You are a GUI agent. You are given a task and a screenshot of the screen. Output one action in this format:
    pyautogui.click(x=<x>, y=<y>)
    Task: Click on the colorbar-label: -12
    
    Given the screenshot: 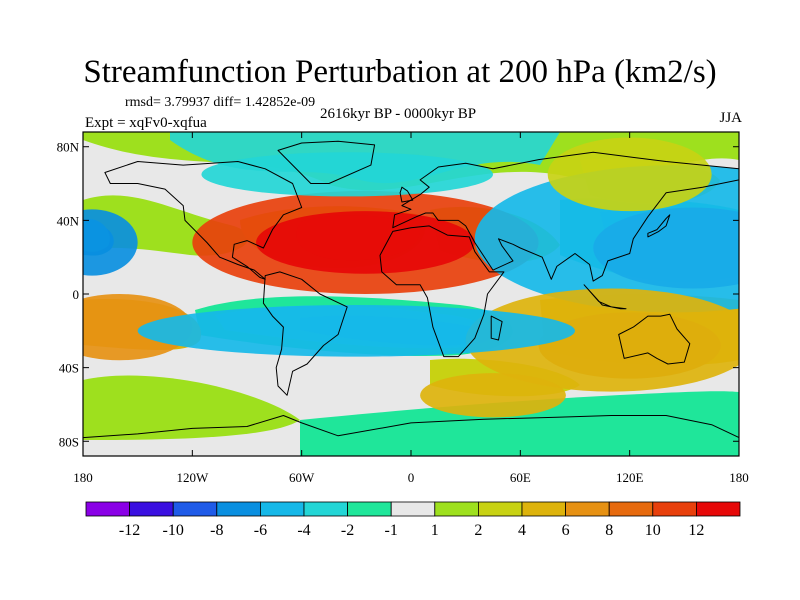 What is the action you would take?
    pyautogui.click(x=129, y=530)
    